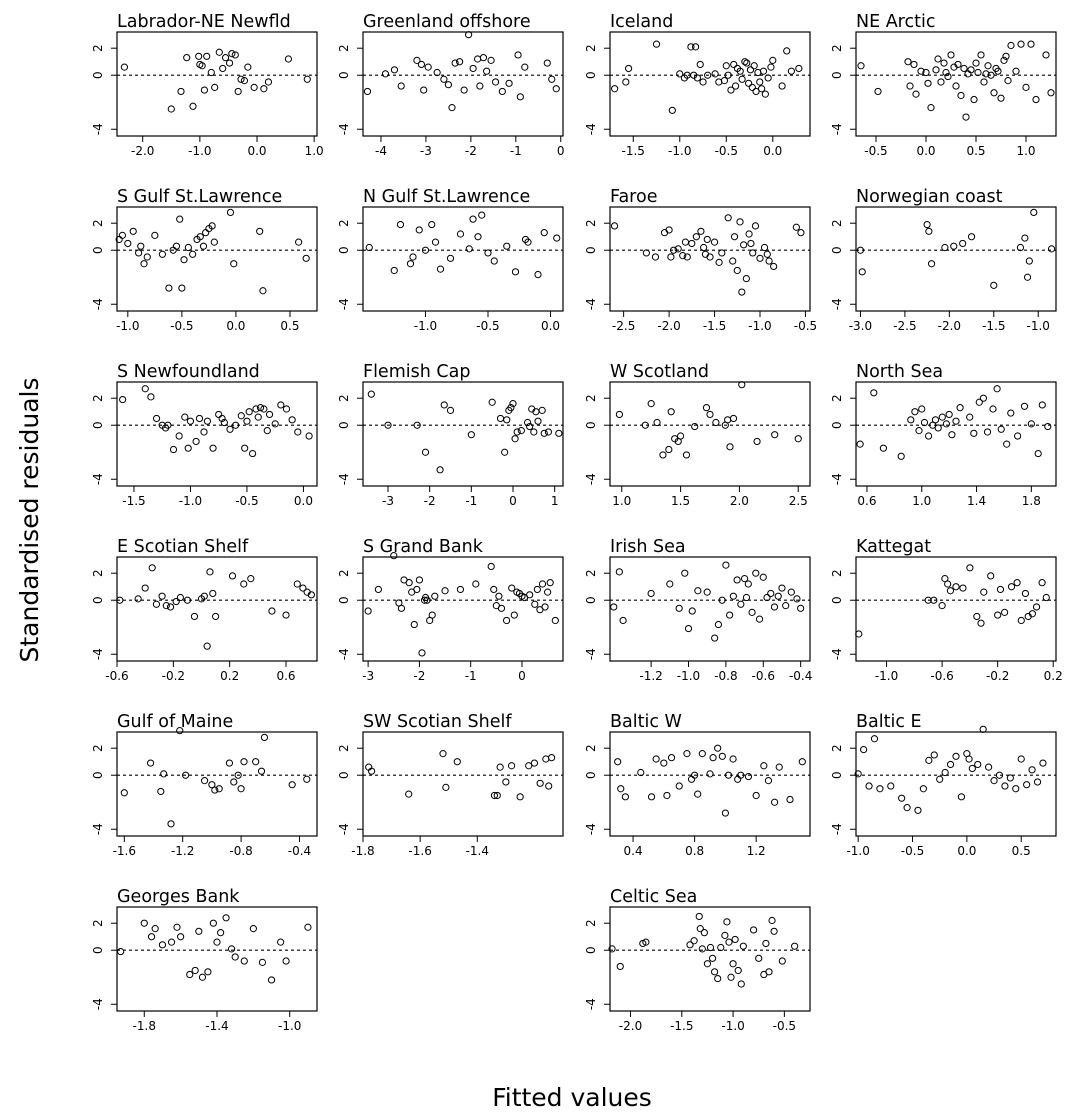 This screenshot has width=1068, height=1117. I want to click on panel-title: Flemish Cap, so click(416, 372).